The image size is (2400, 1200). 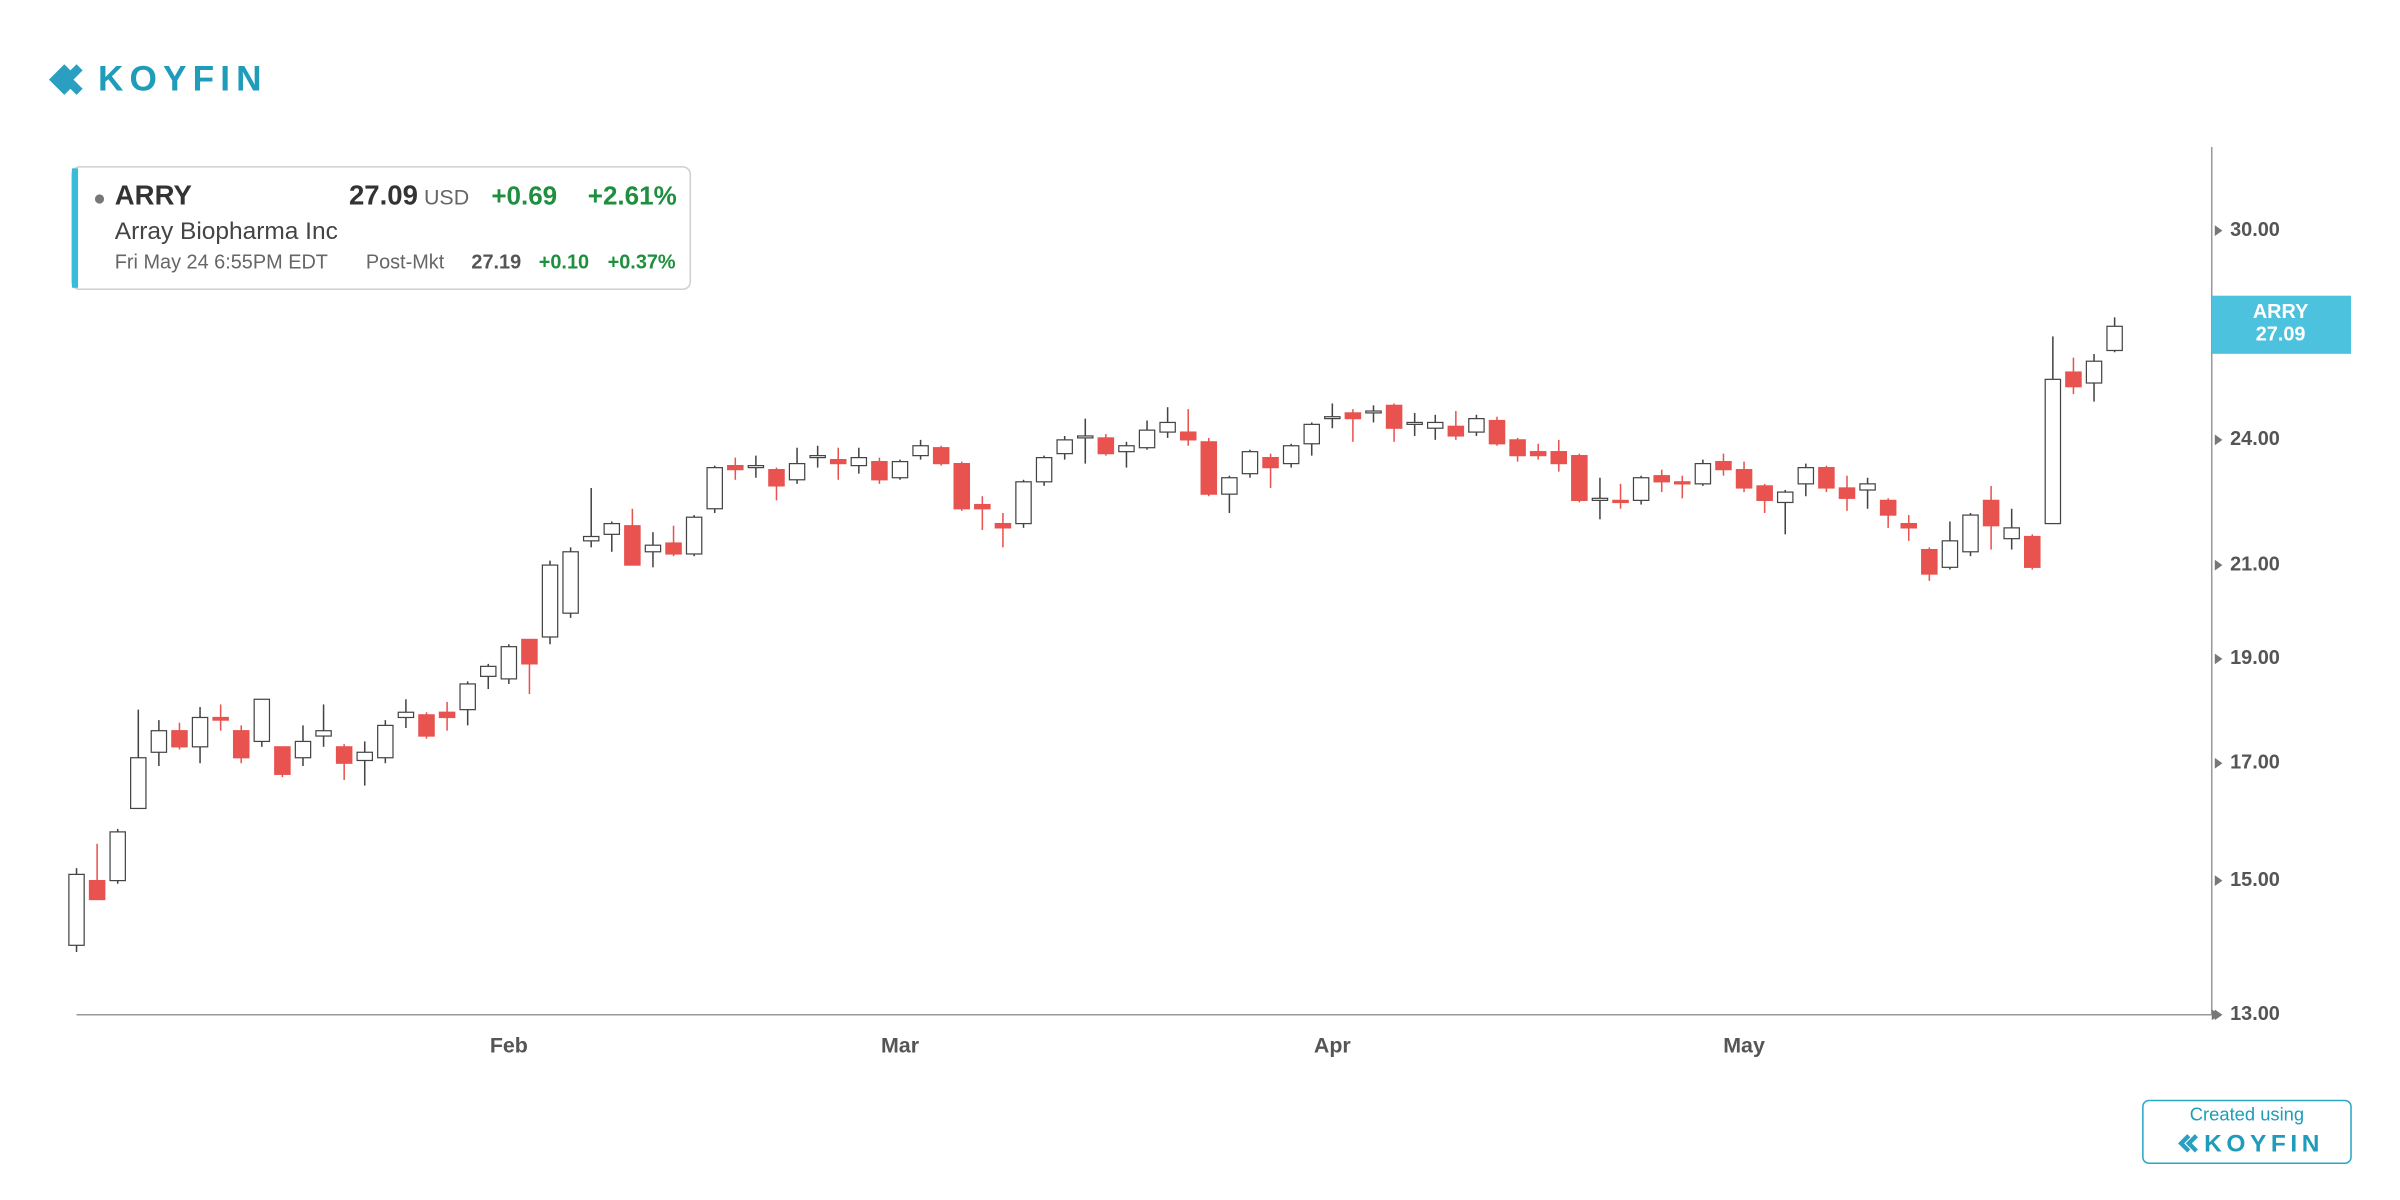 I want to click on y-tick-label: 30.00, so click(x=2255, y=230).